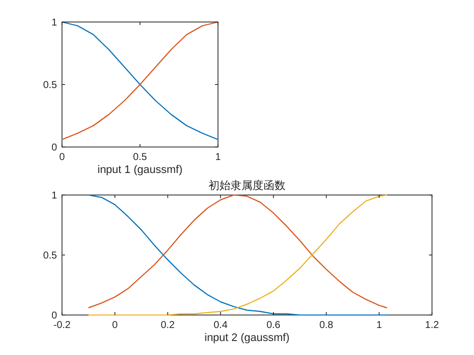  I want to click on x-tick-label: 0.4, so click(221, 325).